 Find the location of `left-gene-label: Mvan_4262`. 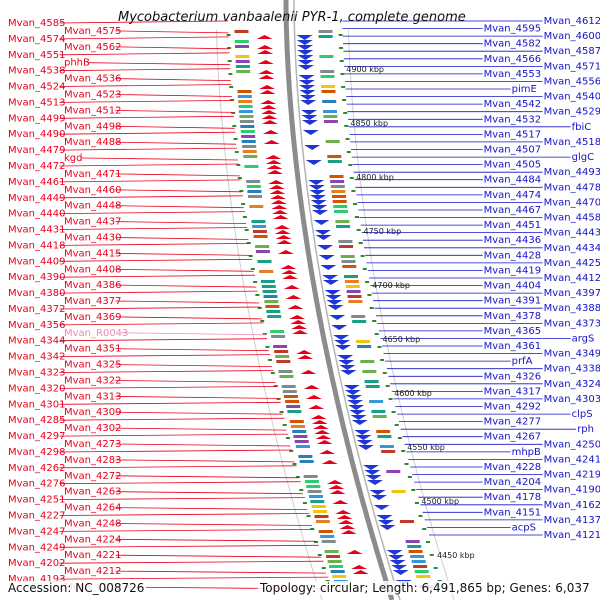

left-gene-label: Mvan_4262 is located at coordinates (36, 468).